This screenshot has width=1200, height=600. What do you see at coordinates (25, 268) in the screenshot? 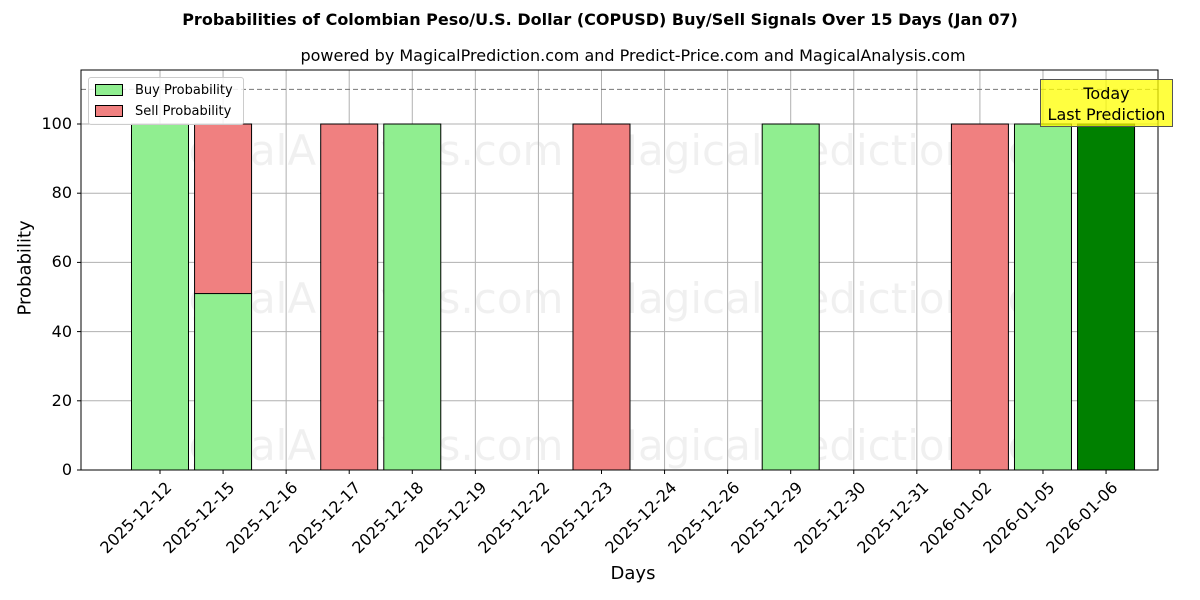
I see `y-axis-label: Probability` at bounding box center [25, 268].